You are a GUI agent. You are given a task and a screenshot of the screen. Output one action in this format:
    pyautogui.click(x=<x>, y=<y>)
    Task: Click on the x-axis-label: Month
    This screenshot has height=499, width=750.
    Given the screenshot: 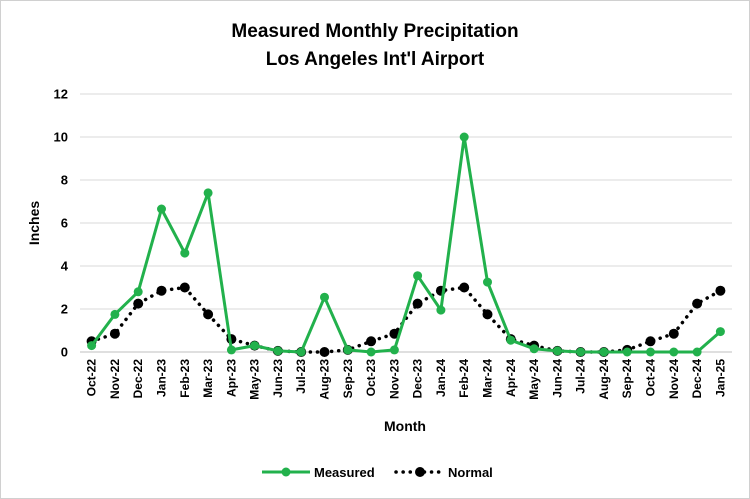 What is the action you would take?
    pyautogui.click(x=405, y=426)
    